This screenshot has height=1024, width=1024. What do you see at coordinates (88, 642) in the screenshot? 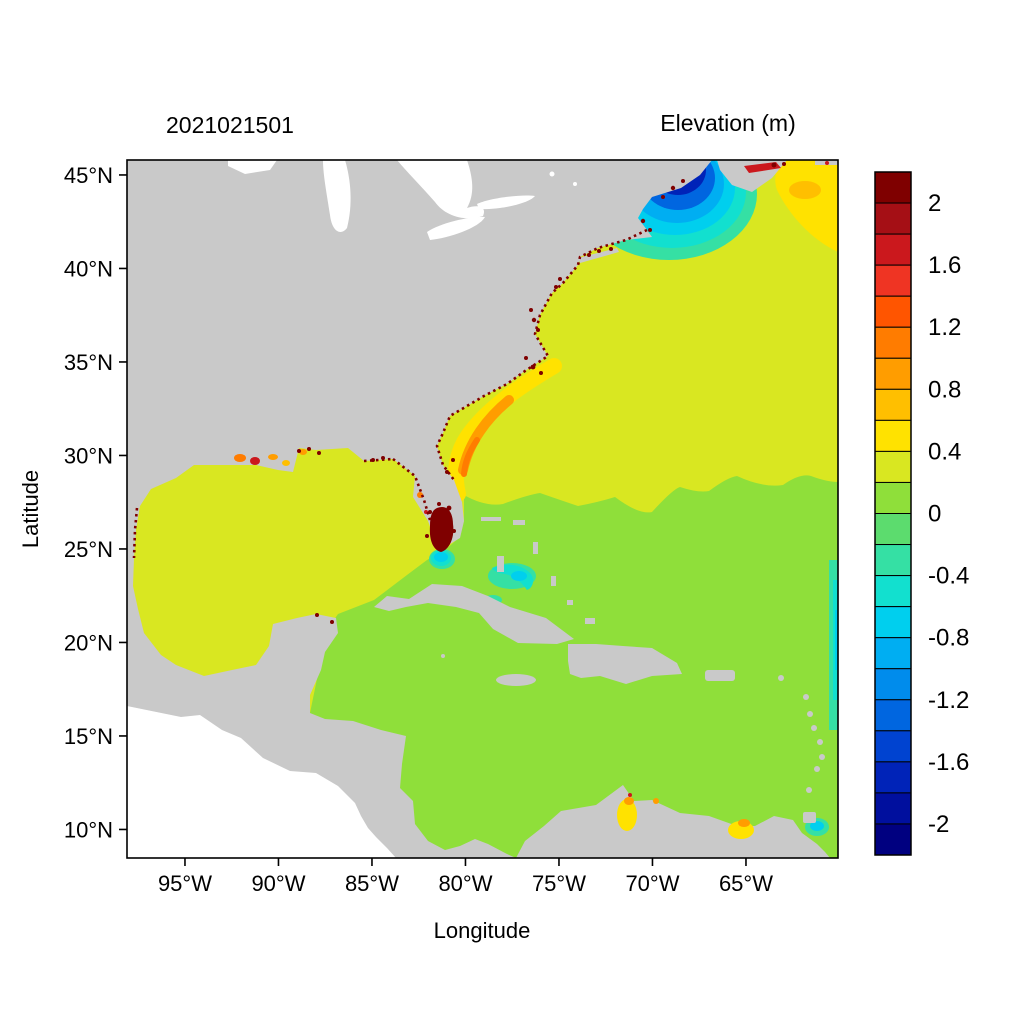
I see `y-tick-label: 20°N` at bounding box center [88, 642].